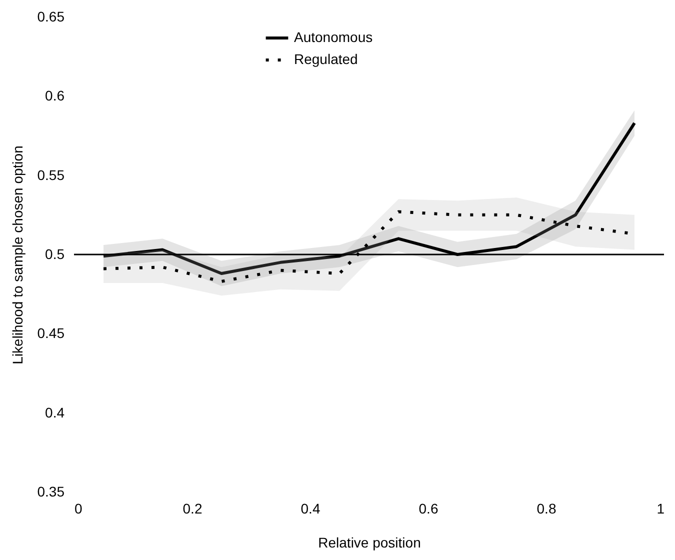 Image resolution: width=675 pixels, height=560 pixels. Describe the element at coordinates (660, 508) in the screenshot. I see `x-tick-label: 1` at that location.